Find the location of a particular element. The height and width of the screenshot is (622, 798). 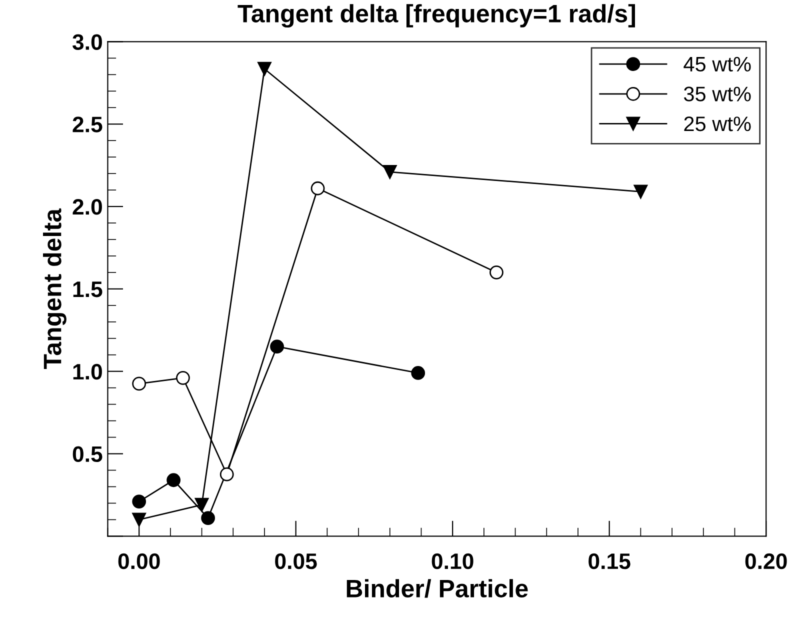

x-tick-label: 0.20 is located at coordinates (766, 561).